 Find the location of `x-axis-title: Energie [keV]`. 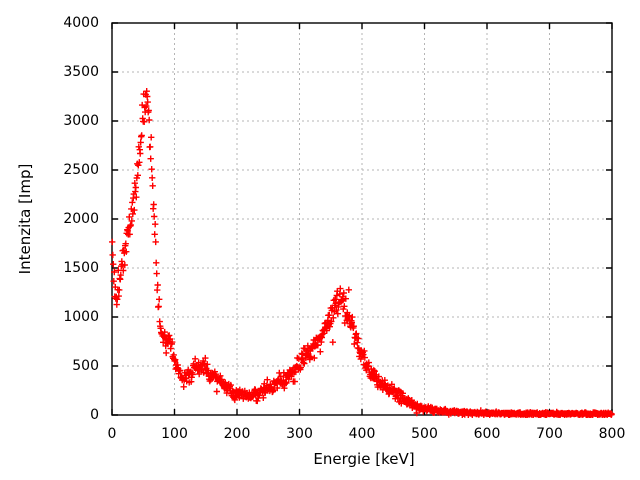

x-axis-title: Energie [keV] is located at coordinates (364, 459).